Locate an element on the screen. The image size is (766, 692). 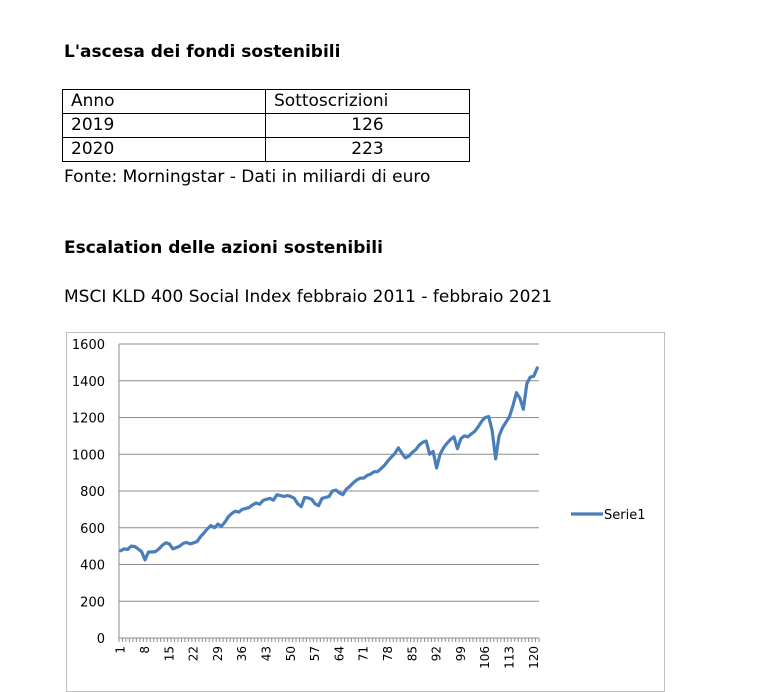
y-tick-label: 800 is located at coordinates (92, 492).